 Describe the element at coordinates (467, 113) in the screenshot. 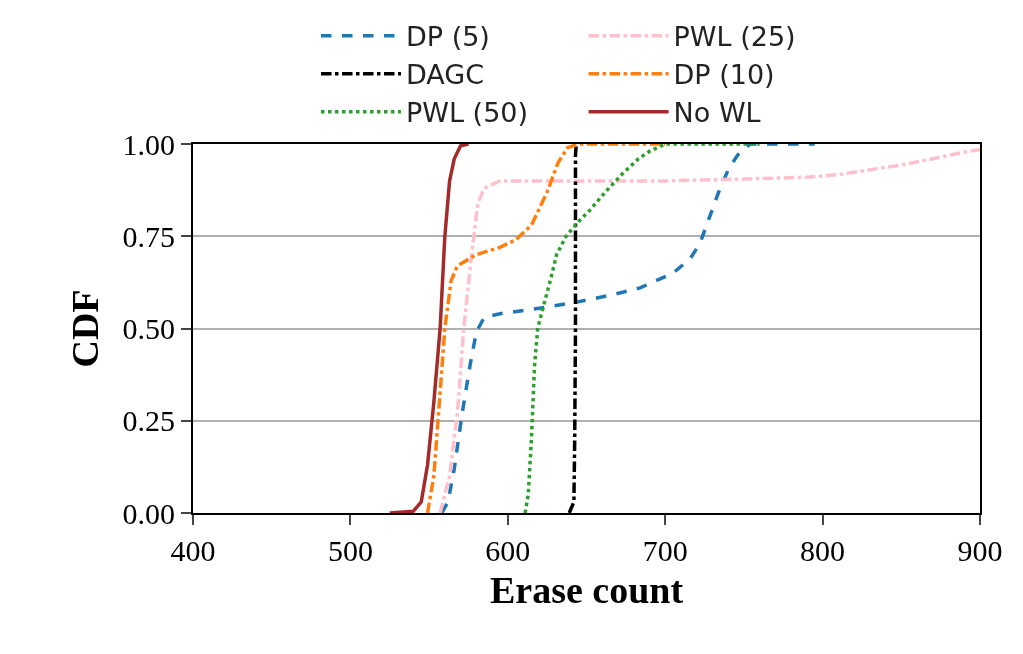

I see `legend-label: PWL (50)` at that location.